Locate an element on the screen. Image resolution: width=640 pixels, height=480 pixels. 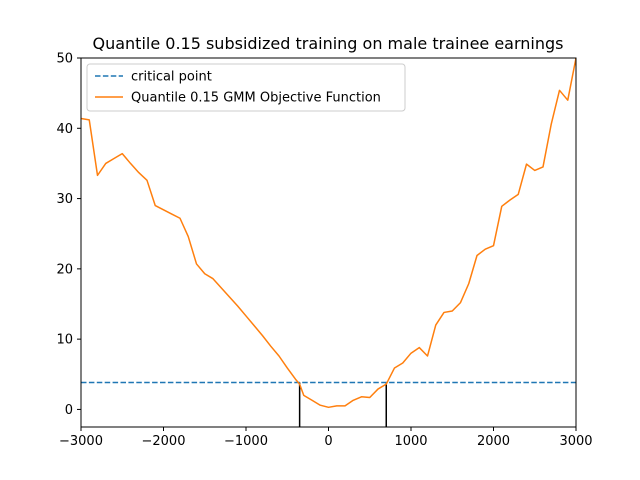
legend-box is located at coordinates (246, 87).